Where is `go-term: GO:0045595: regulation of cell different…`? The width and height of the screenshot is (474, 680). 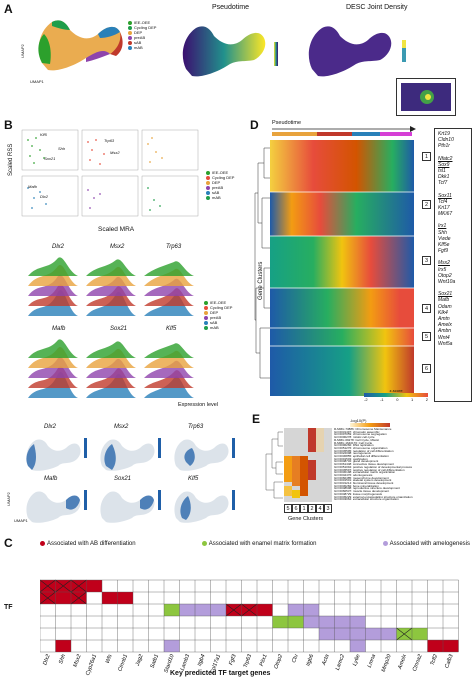
go-term: GO:0045595: regulation of cell different… is located at coordinates (364, 451).